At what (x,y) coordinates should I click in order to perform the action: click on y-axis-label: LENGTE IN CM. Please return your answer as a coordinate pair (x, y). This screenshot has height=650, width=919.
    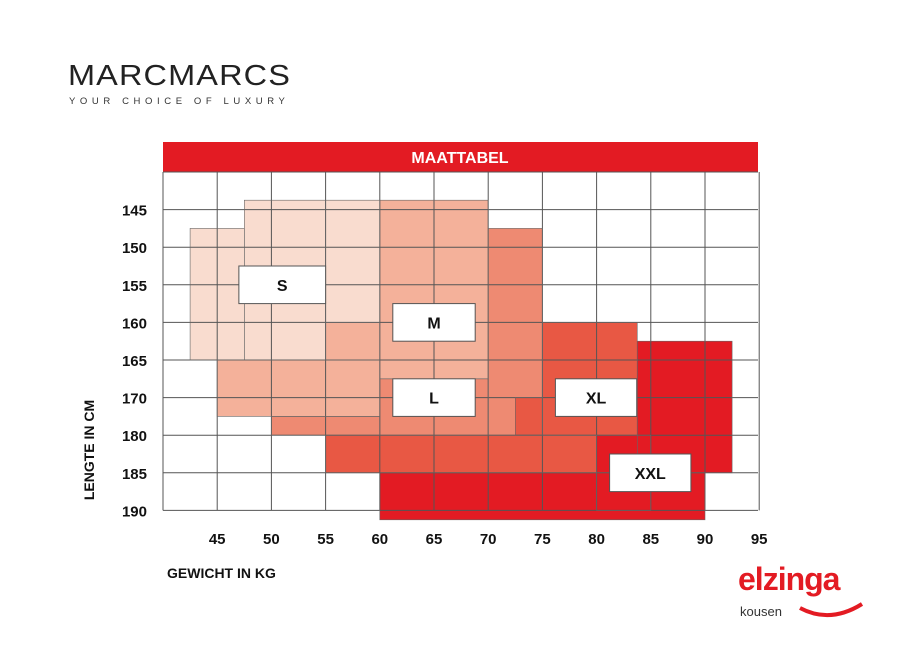
    Looking at the image, I should click on (89, 450).